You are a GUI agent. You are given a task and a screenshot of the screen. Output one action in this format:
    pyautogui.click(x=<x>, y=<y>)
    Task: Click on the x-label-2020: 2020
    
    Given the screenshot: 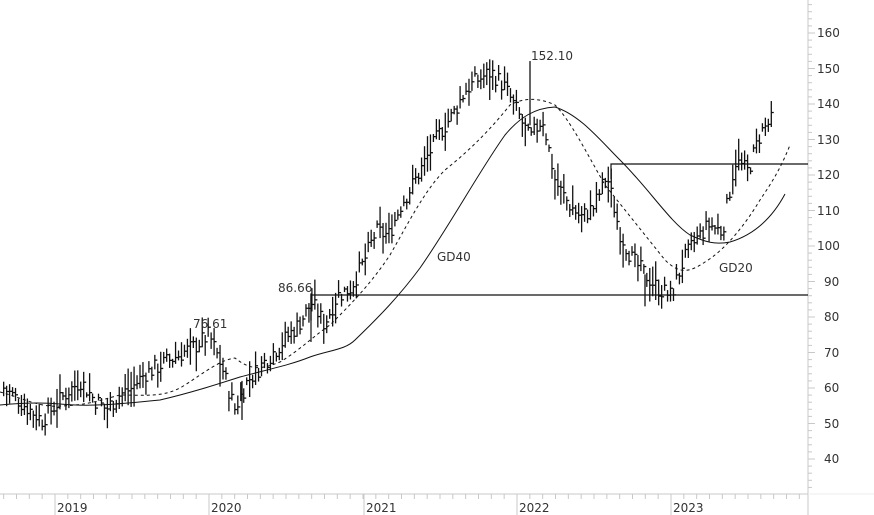 What is the action you would take?
    pyautogui.click(x=226, y=508)
    